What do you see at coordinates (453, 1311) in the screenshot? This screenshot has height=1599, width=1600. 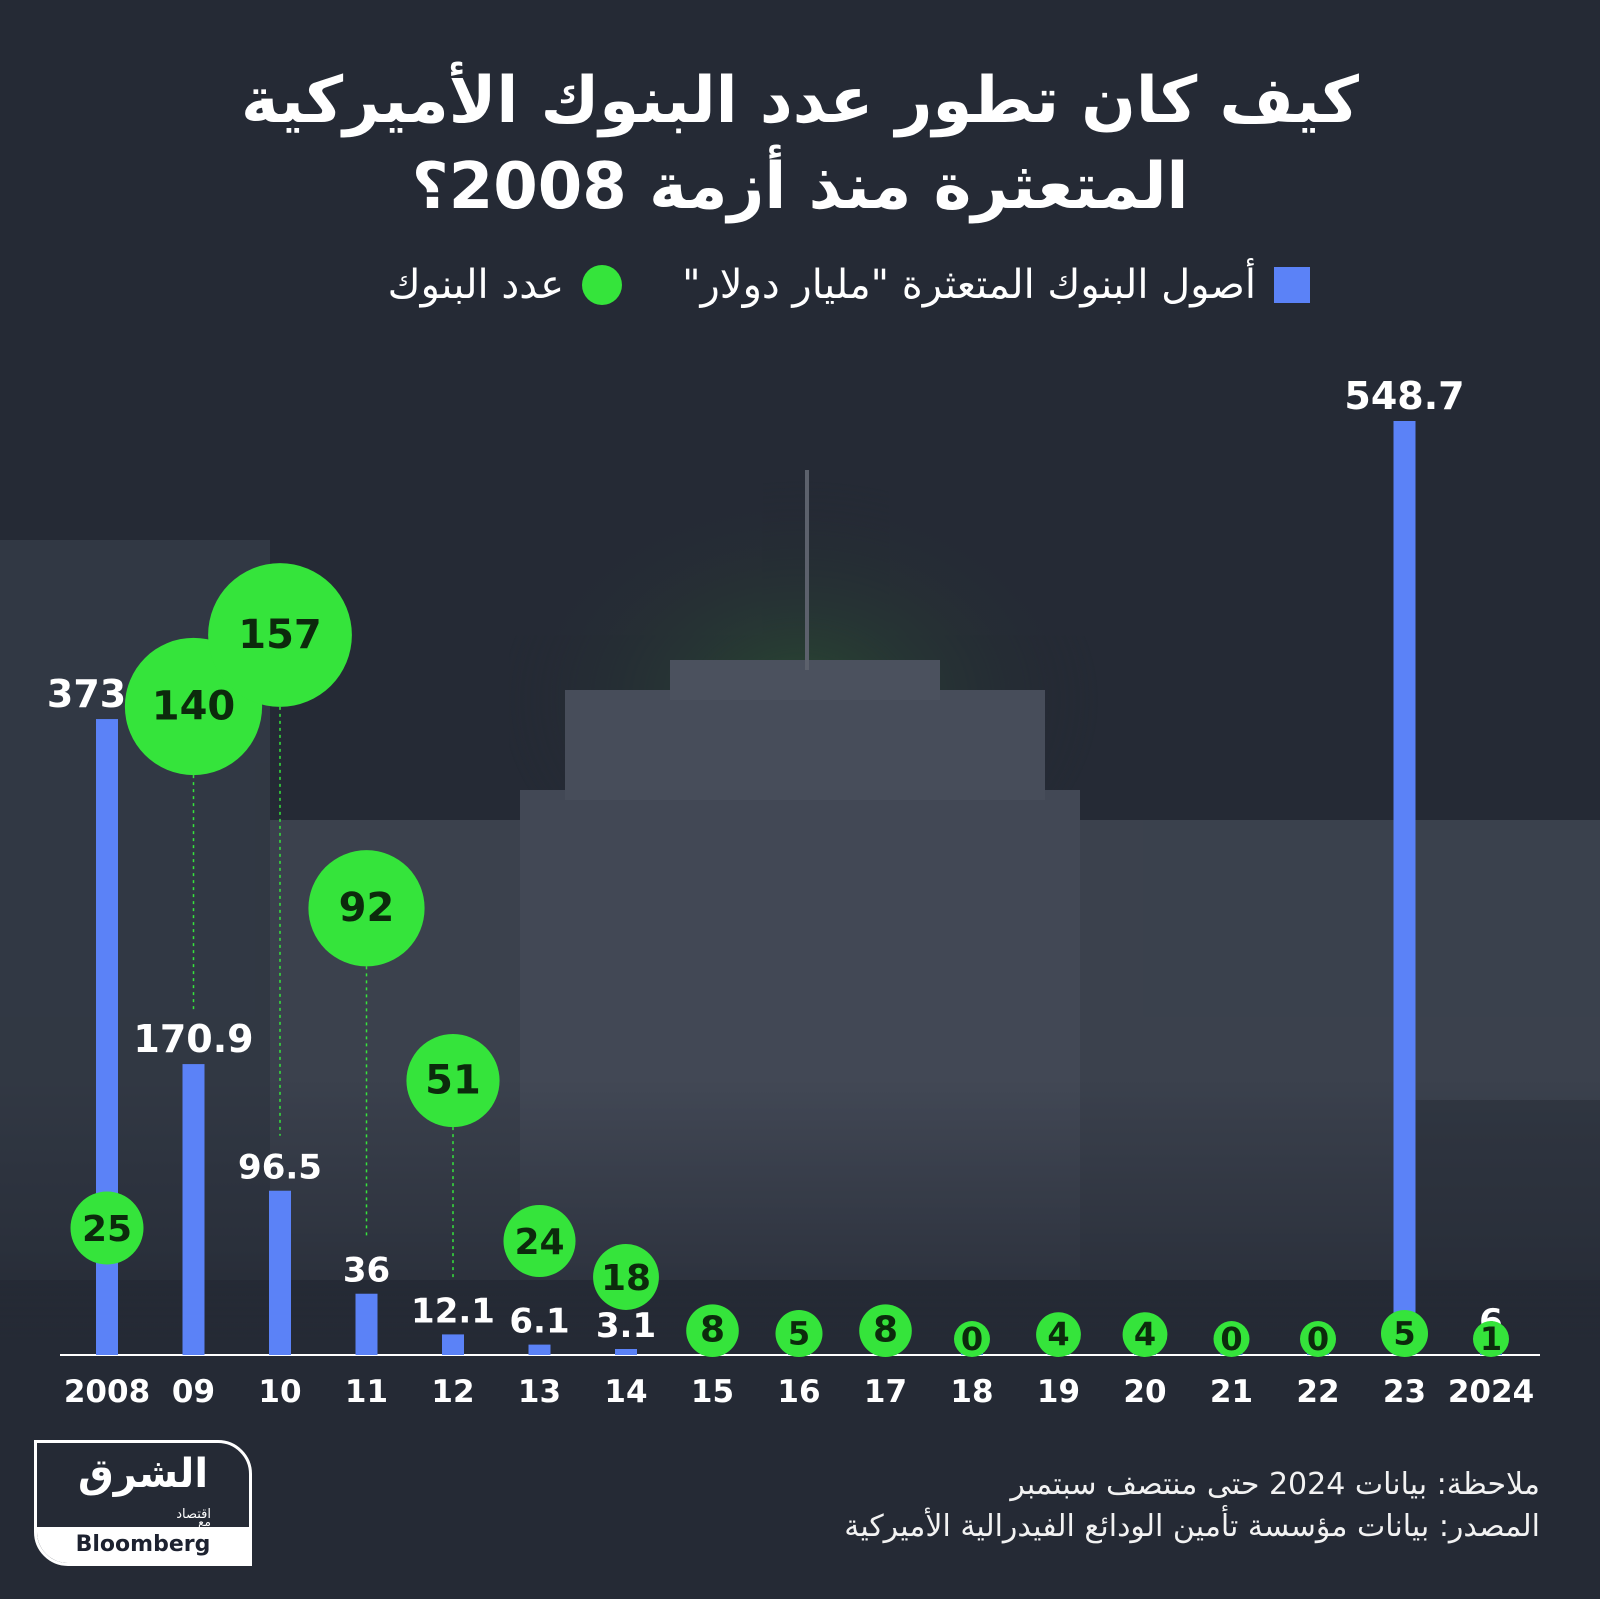 I see `asset-value-label: 12.1` at bounding box center [453, 1311].